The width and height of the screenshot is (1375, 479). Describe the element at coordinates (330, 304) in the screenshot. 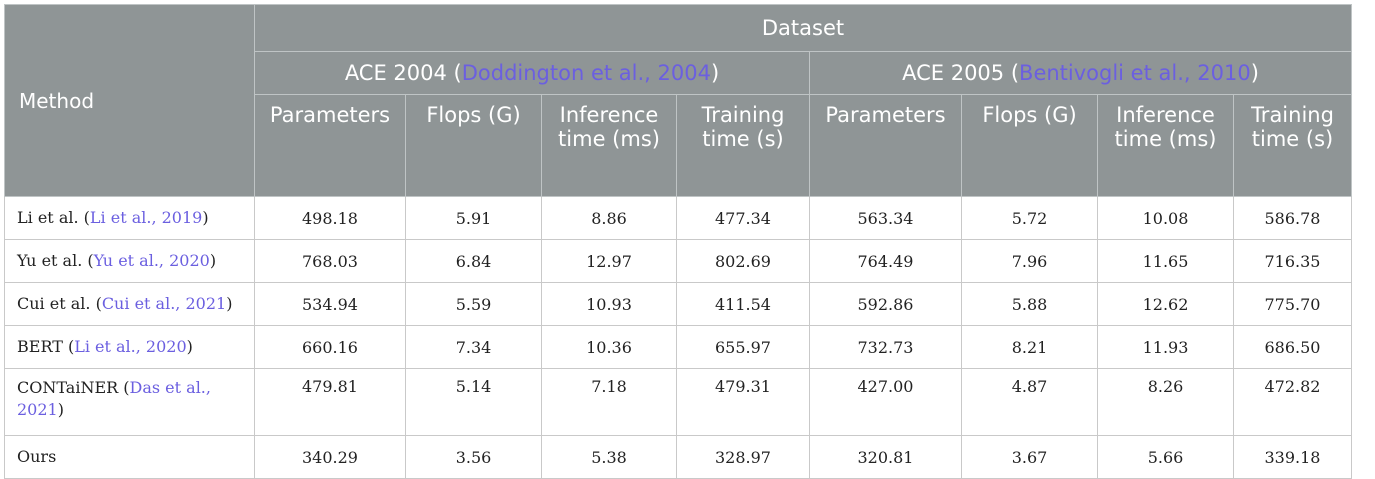

I see `value-cell: 534.94` at that location.